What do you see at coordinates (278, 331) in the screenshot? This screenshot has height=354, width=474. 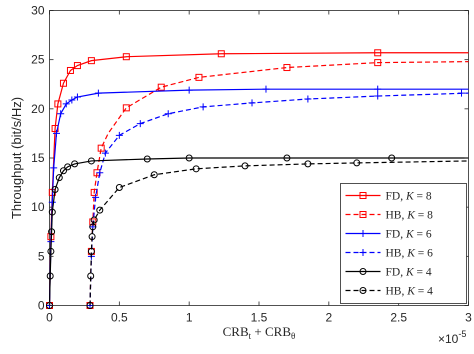 I see `x-axis-label-crb-b: CRB` at bounding box center [278, 331].